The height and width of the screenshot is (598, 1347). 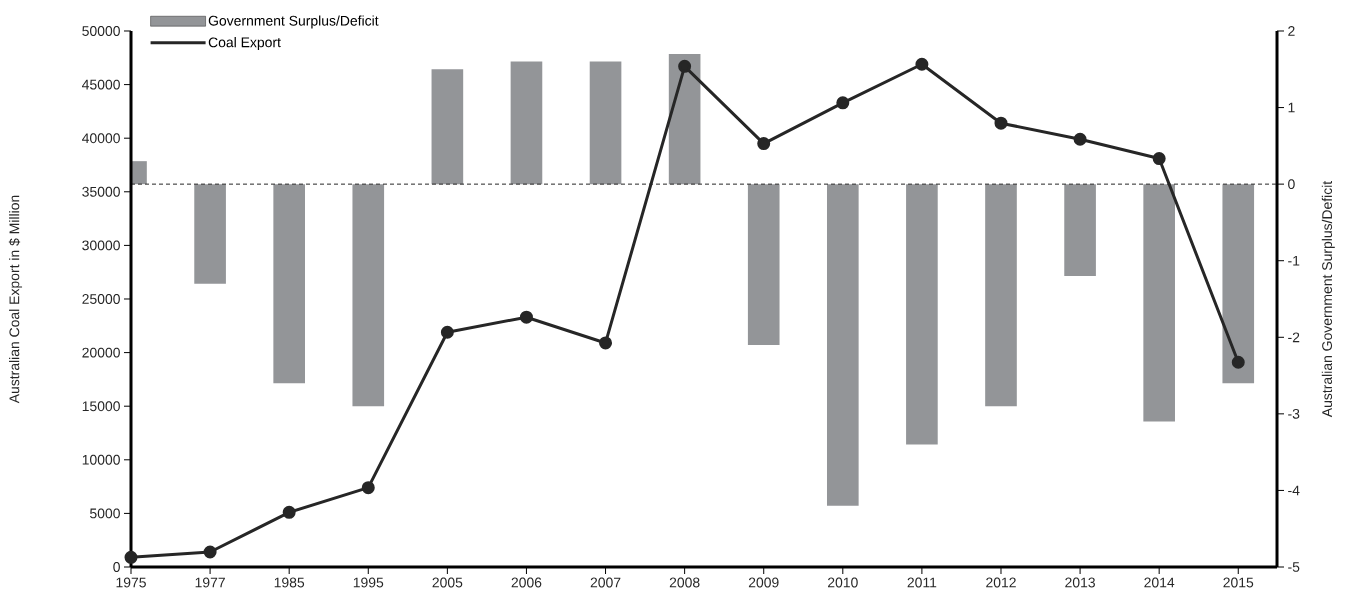 What do you see at coordinates (101, 459) in the screenshot?
I see `y-tick-label: 10000` at bounding box center [101, 459].